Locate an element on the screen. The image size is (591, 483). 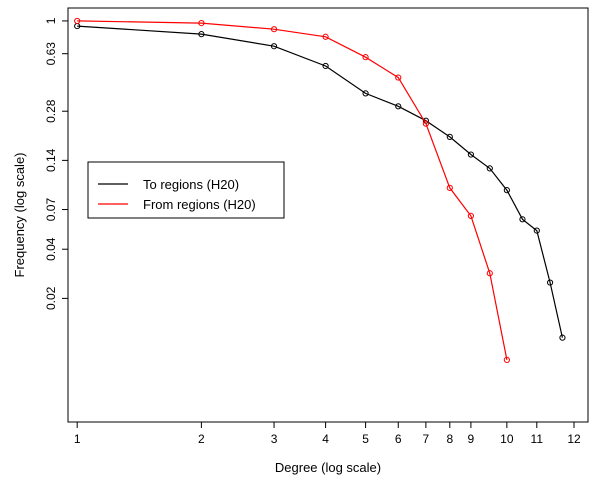
legend-box is located at coordinates (186, 190).